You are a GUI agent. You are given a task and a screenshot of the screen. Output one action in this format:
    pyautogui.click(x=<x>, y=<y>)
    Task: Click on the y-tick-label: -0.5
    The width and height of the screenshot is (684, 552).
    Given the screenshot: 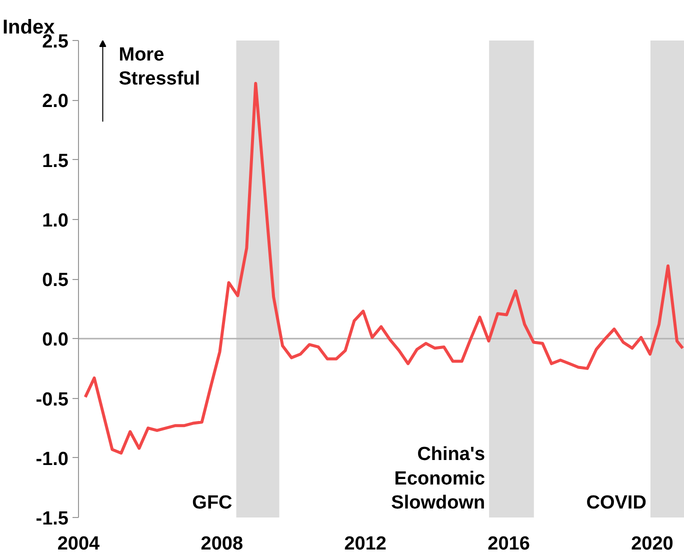 What is the action you would take?
    pyautogui.click(x=52, y=399)
    